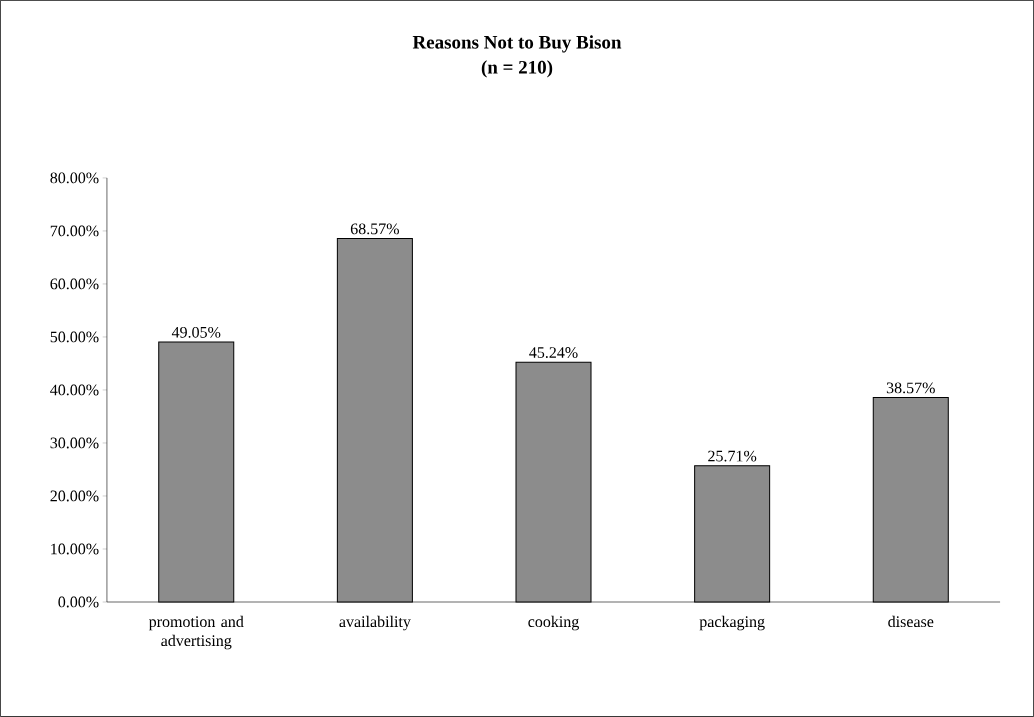 Image resolution: width=1034 pixels, height=717 pixels. Describe the element at coordinates (374, 229) in the screenshot. I see `data-label: 68.57%` at that location.